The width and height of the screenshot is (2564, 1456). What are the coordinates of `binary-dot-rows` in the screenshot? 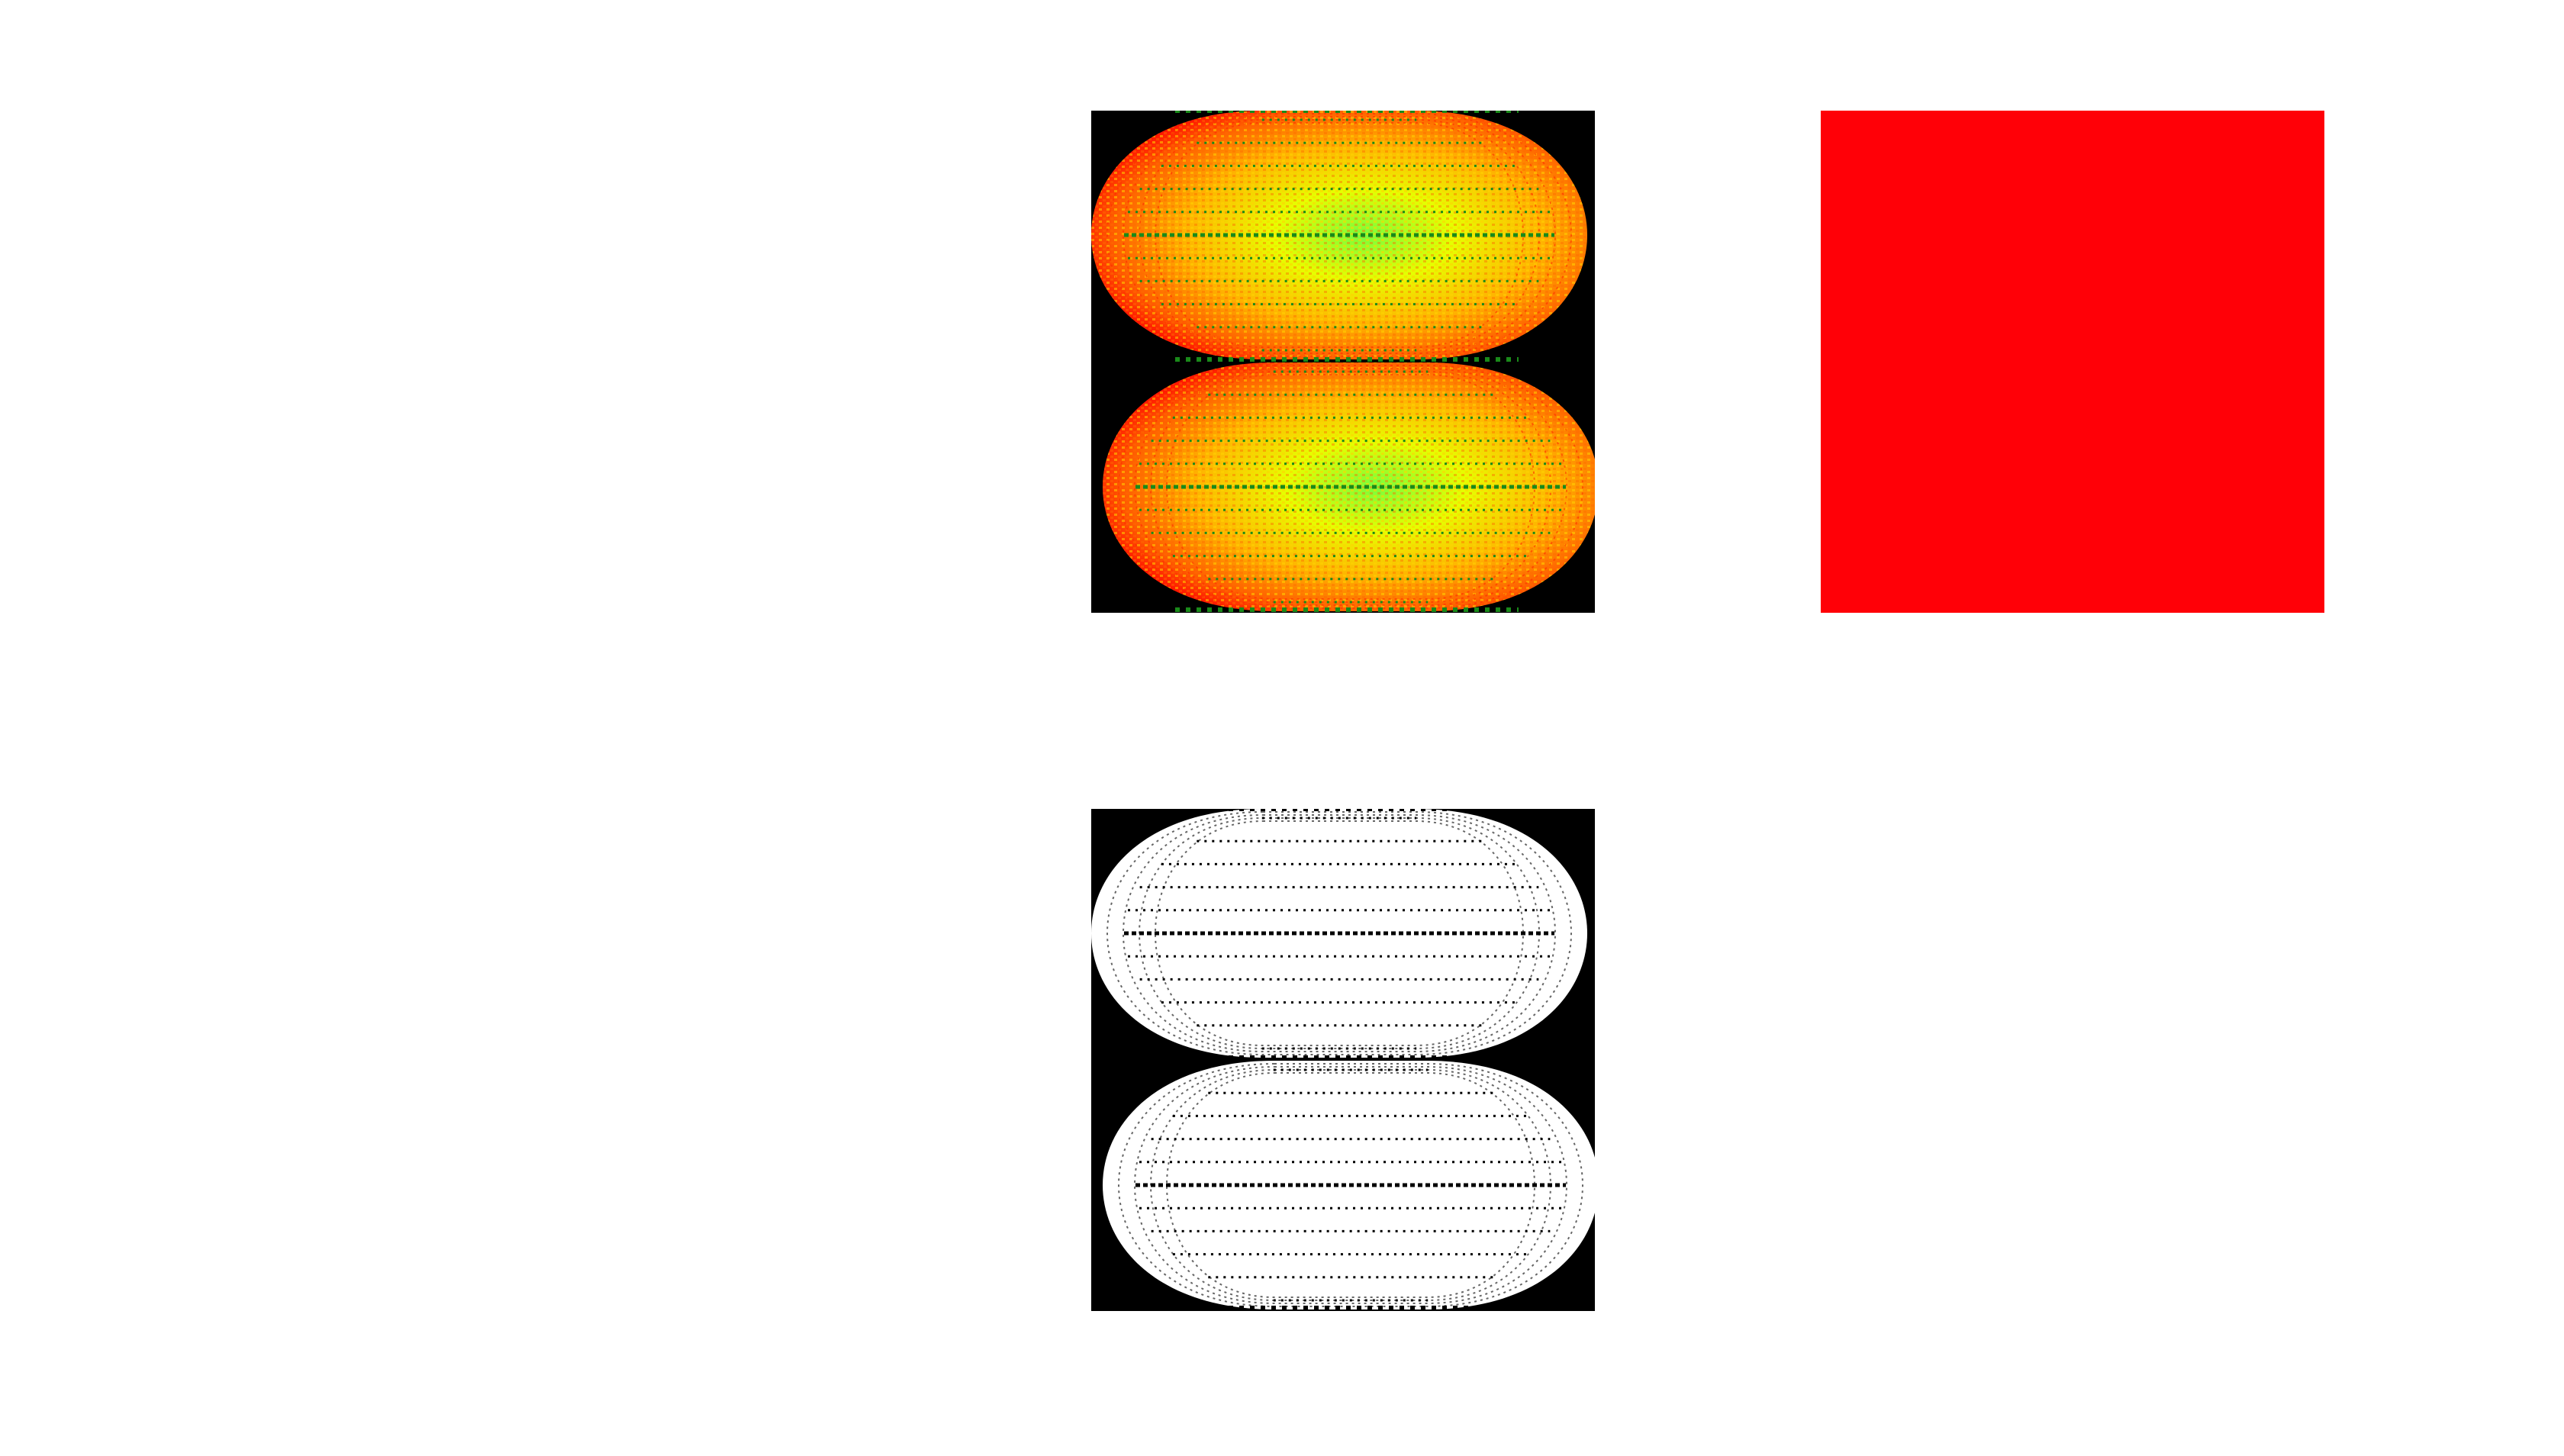 It's located at (1345, 1059).